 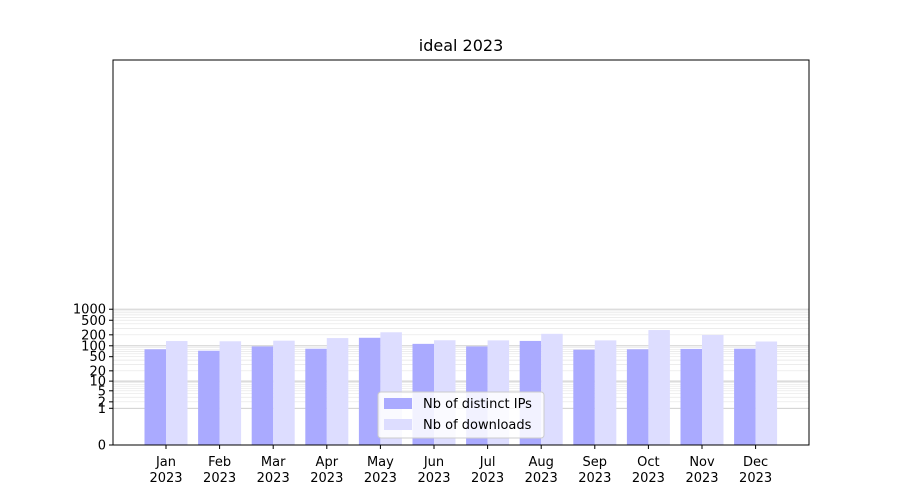 I want to click on y-tick-label: 1000, so click(x=89, y=310).